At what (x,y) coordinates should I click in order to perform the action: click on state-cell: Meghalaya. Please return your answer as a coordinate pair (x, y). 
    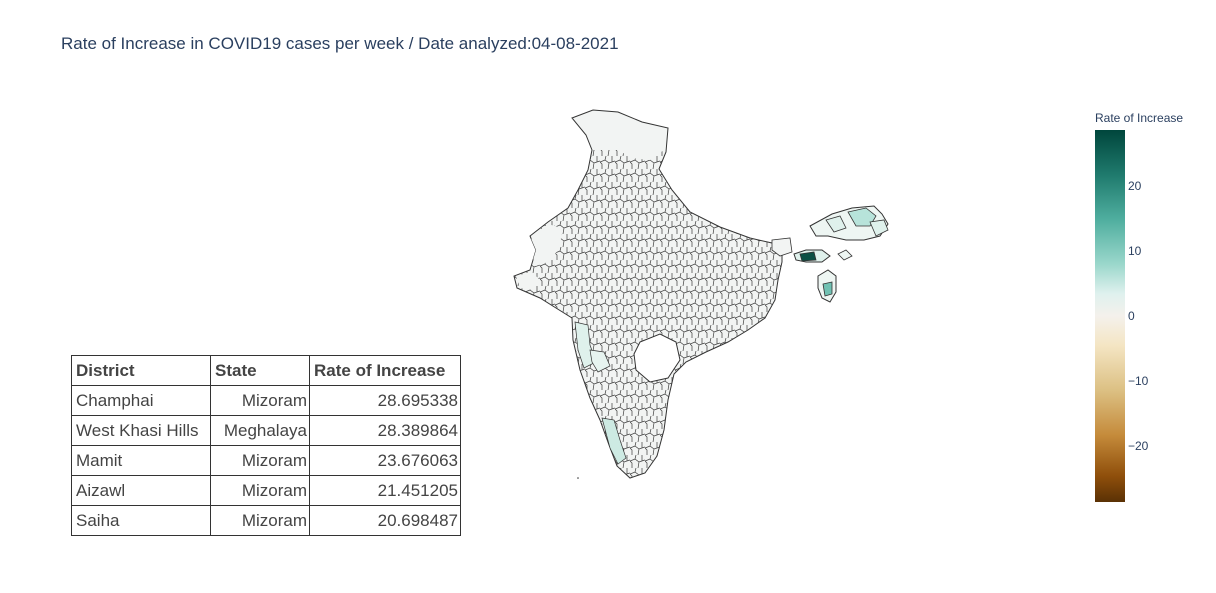
    Looking at the image, I should click on (260, 430).